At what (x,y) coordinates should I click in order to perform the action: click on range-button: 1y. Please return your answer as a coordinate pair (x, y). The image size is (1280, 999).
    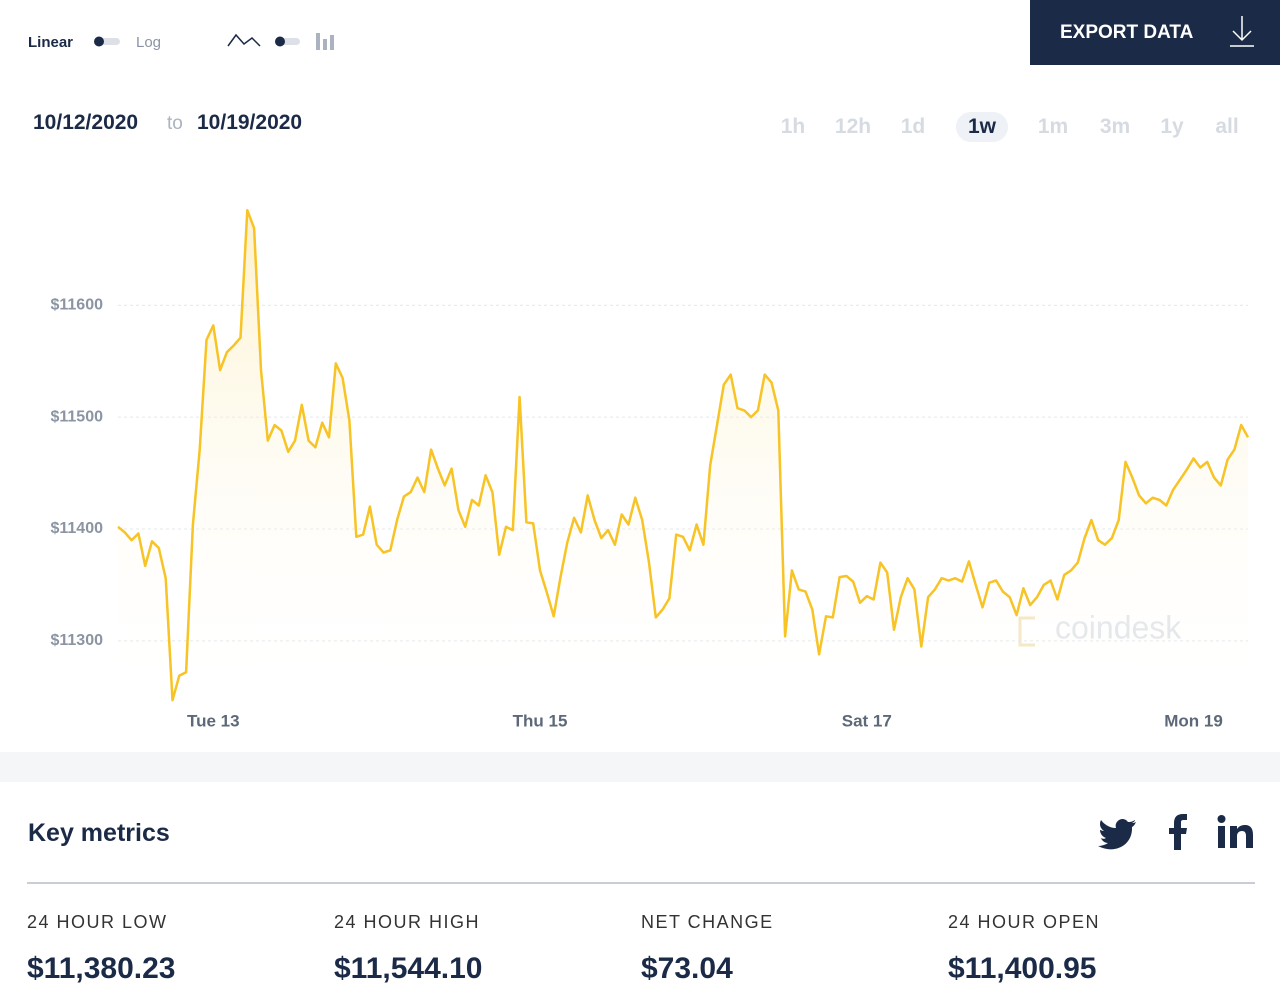
    Looking at the image, I should click on (1172, 126).